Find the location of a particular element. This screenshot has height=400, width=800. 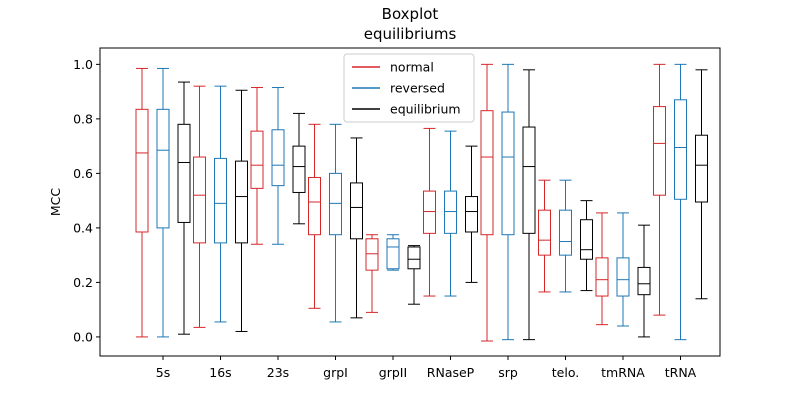

chart-title: Boxplot is located at coordinates (410, 14).